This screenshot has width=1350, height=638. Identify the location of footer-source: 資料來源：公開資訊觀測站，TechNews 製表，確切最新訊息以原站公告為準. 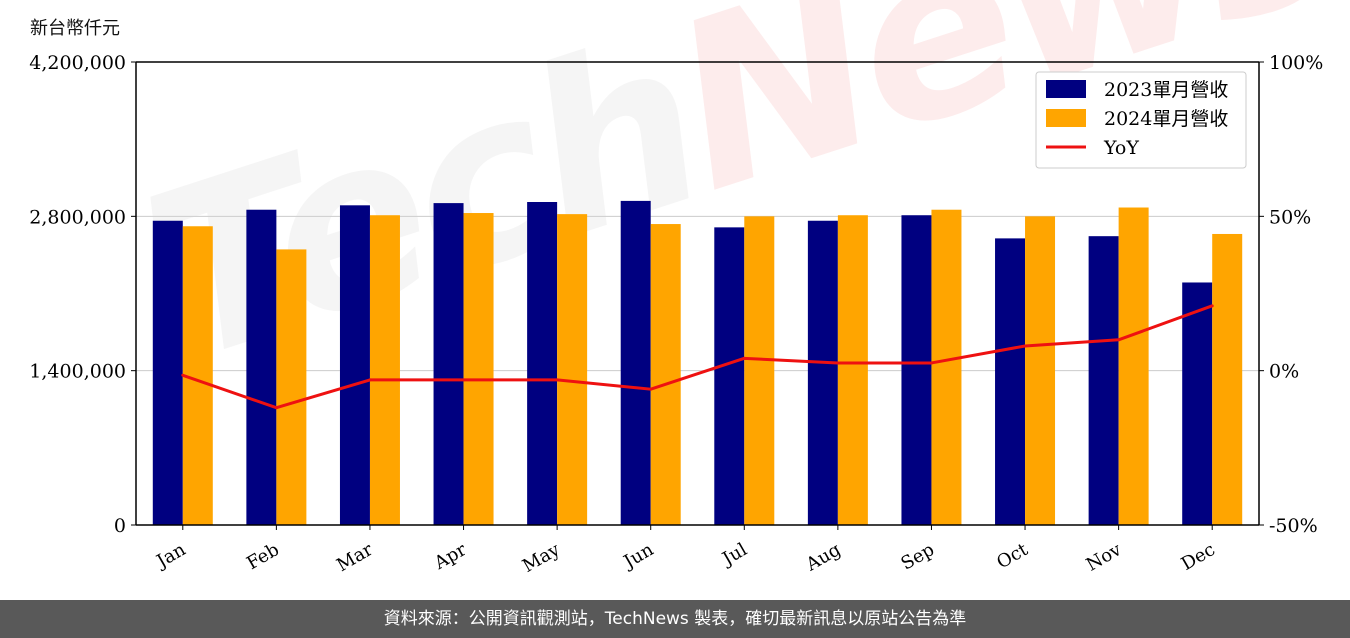
(675, 619).